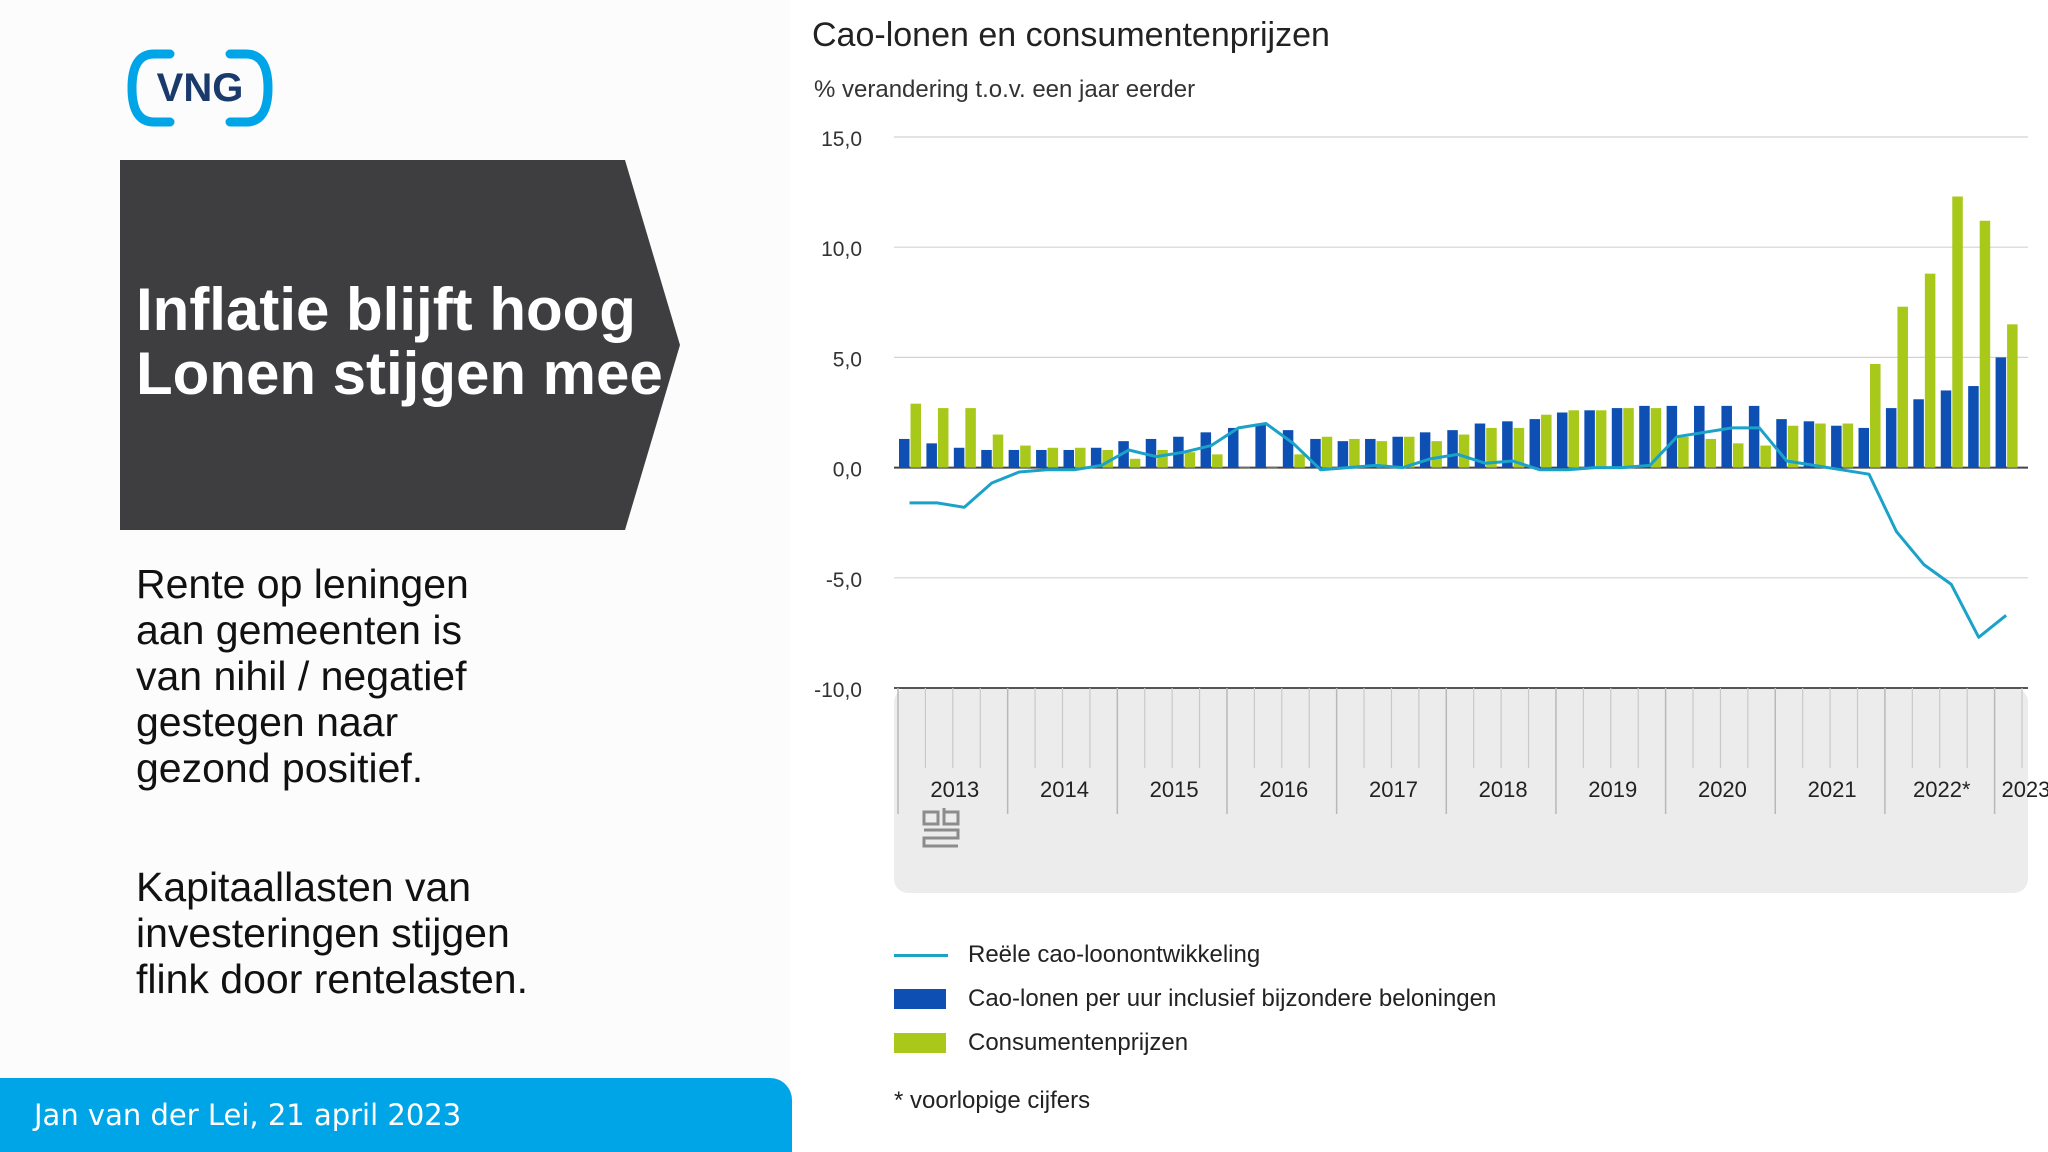 Image resolution: width=2048 pixels, height=1152 pixels. I want to click on x-tick-label: 2015, so click(1174, 789).